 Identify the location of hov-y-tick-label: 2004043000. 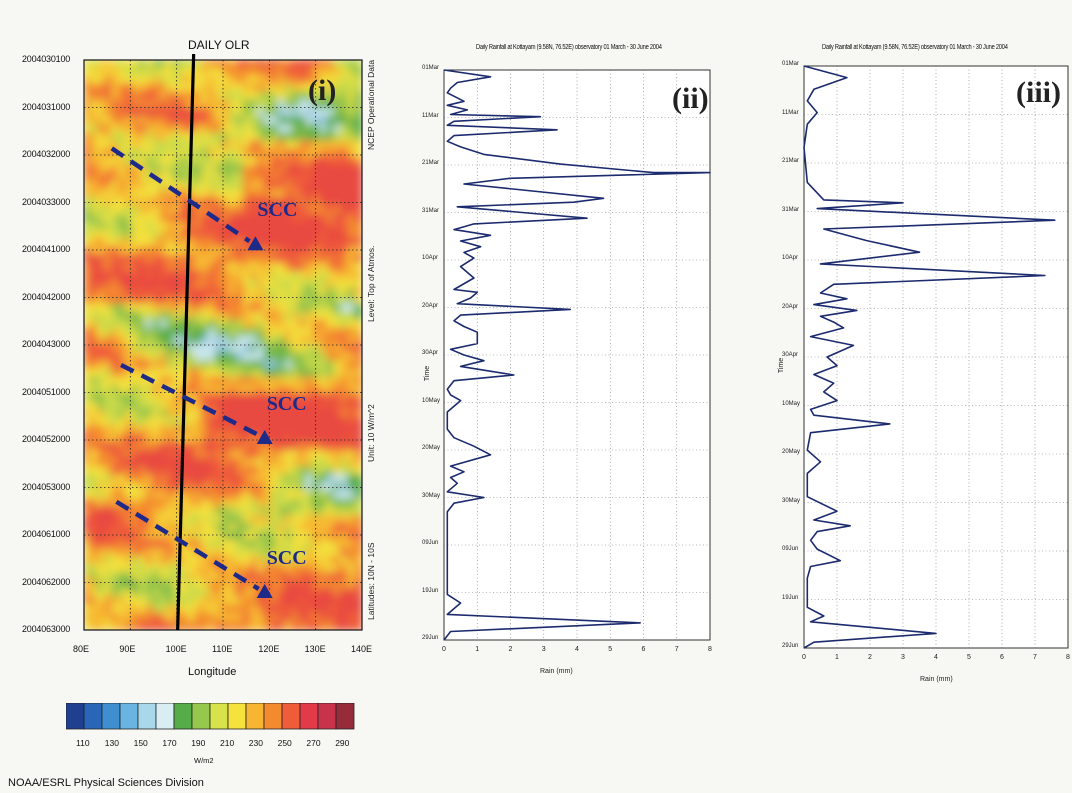
(46, 344).